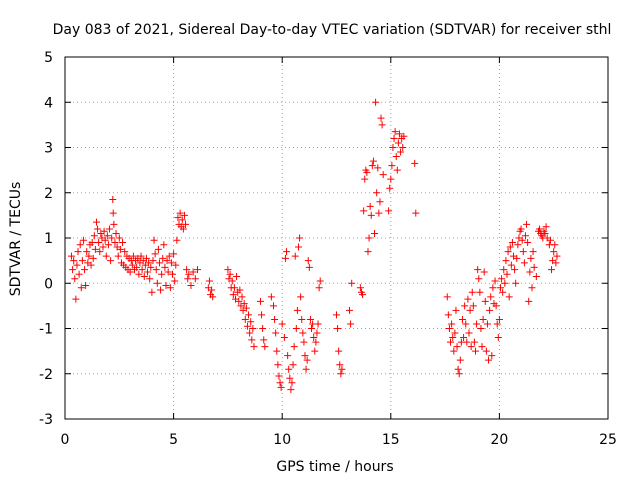 Image resolution: width=640 pixels, height=480 pixels. What do you see at coordinates (46, 420) in the screenshot?
I see `y-tick-label: -3` at bounding box center [46, 420].